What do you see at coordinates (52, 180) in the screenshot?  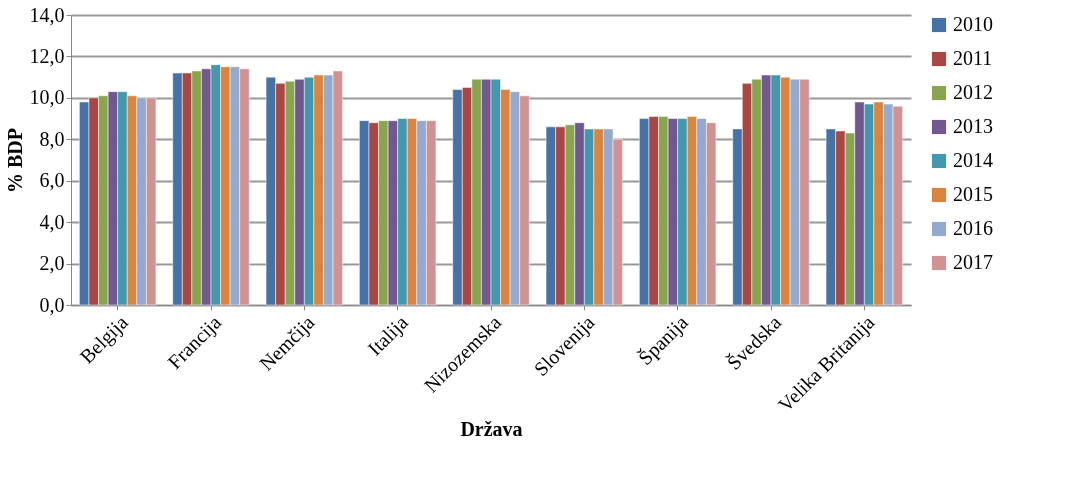 I see `y-tick-label: 6,0` at bounding box center [52, 180].